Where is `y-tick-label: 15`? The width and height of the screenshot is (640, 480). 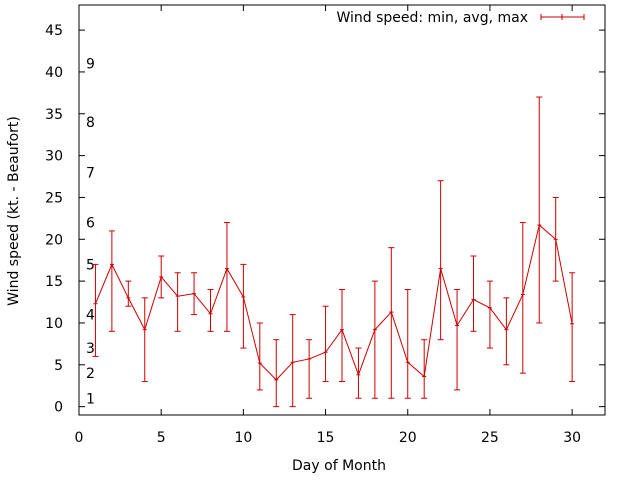 y-tick-label: 15 is located at coordinates (54, 282).